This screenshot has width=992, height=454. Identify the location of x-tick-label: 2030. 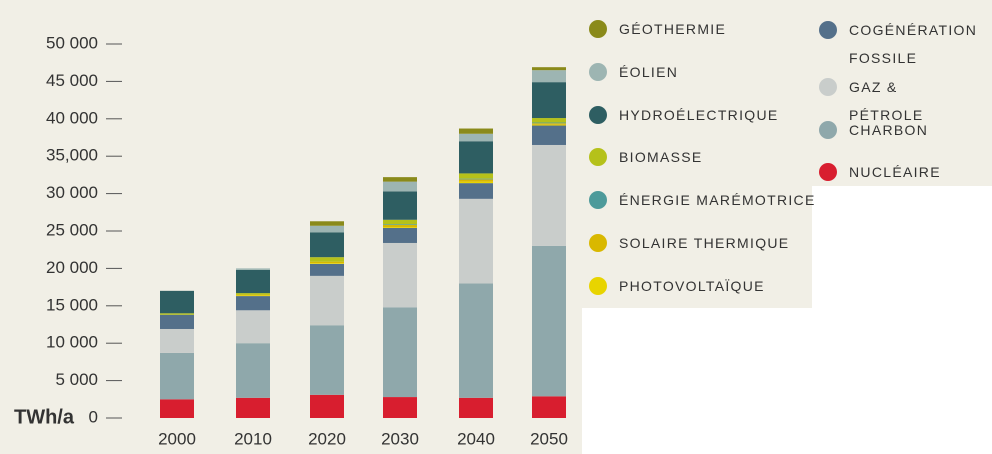
(400, 438).